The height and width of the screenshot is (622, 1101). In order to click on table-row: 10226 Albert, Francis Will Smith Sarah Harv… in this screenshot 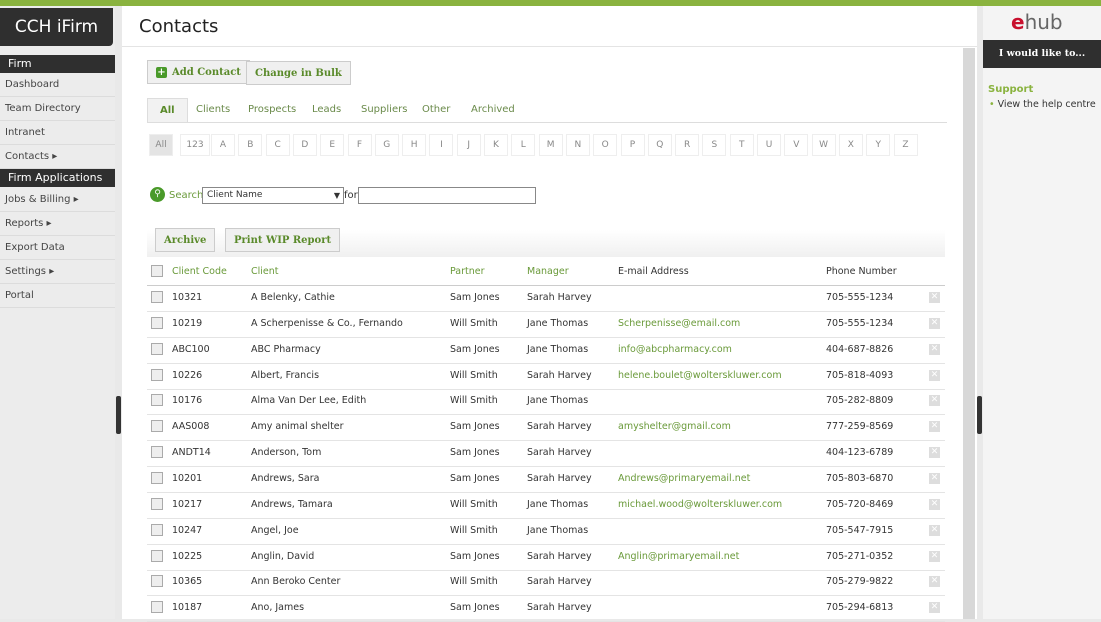, I will do `click(546, 376)`.